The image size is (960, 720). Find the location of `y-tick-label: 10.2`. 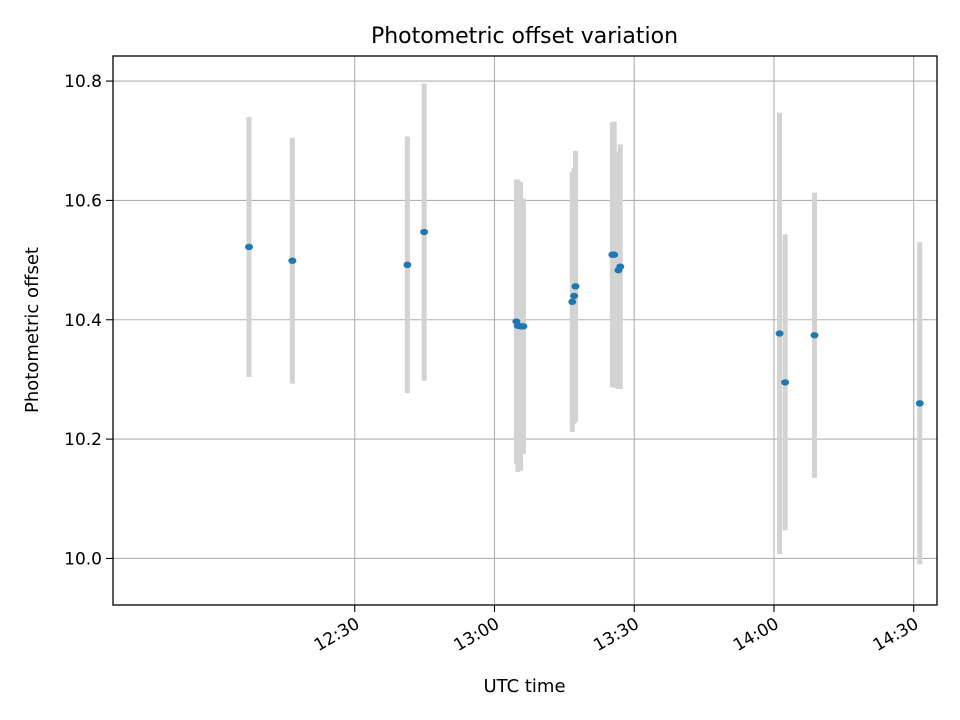

y-tick-label: 10.2 is located at coordinates (83, 440).